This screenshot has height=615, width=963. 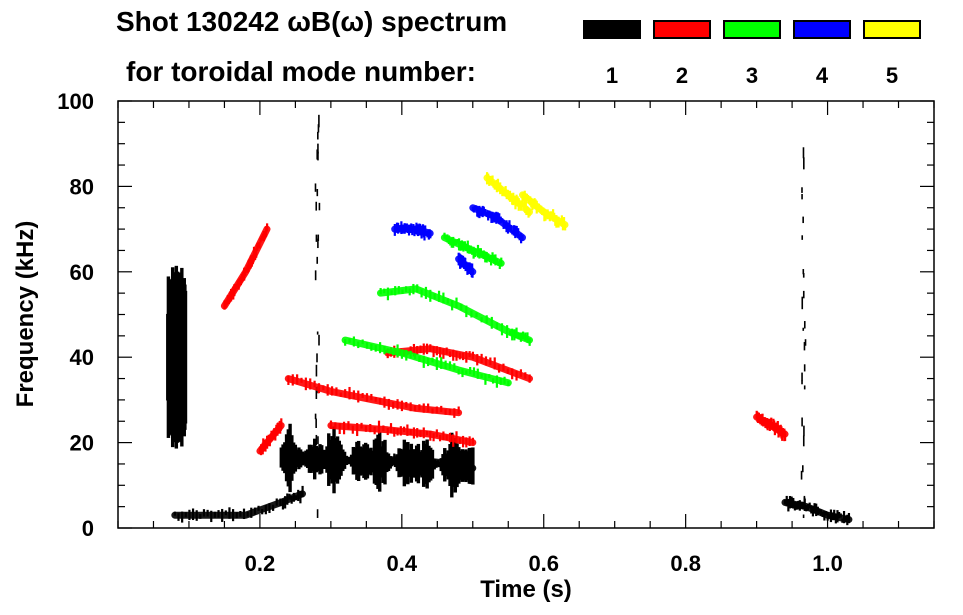 I want to click on y-tick-label: 100, so click(x=75, y=101).